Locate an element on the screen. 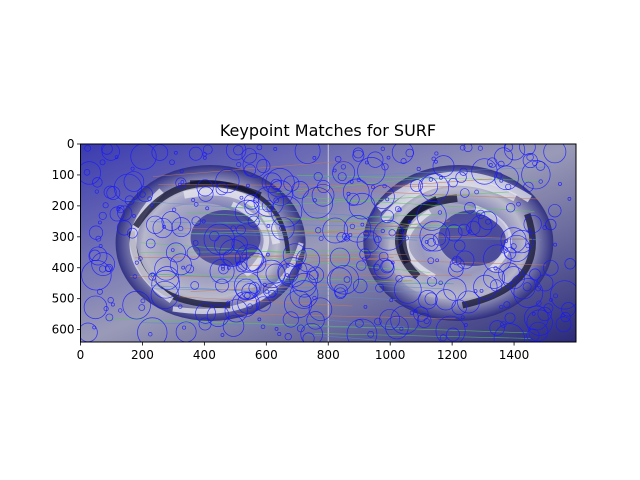 The image size is (640, 480). x-tick-label-6: 1200 is located at coordinates (452, 355).